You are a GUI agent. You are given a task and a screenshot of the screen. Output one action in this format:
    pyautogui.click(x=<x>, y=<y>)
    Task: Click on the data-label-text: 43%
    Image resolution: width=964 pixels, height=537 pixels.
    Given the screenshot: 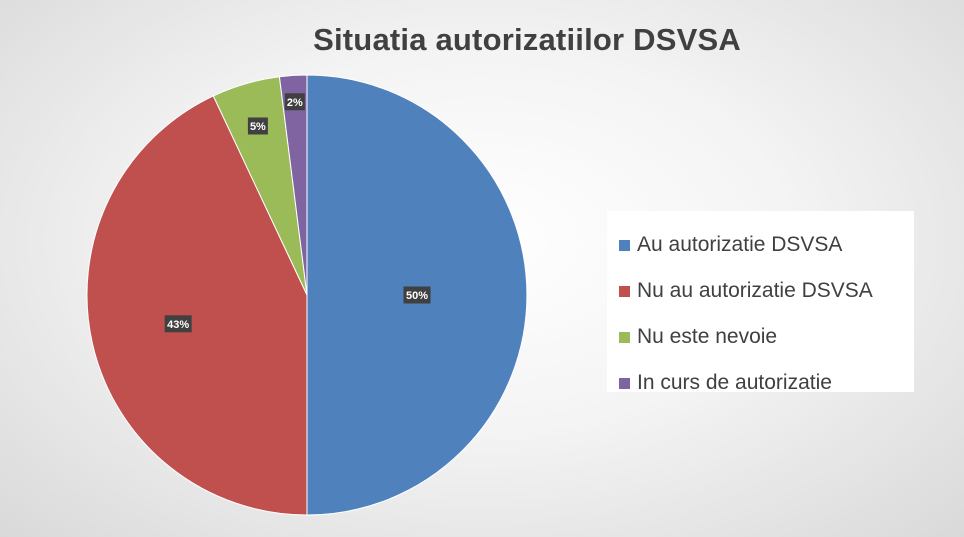 What is the action you would take?
    pyautogui.click(x=178, y=325)
    